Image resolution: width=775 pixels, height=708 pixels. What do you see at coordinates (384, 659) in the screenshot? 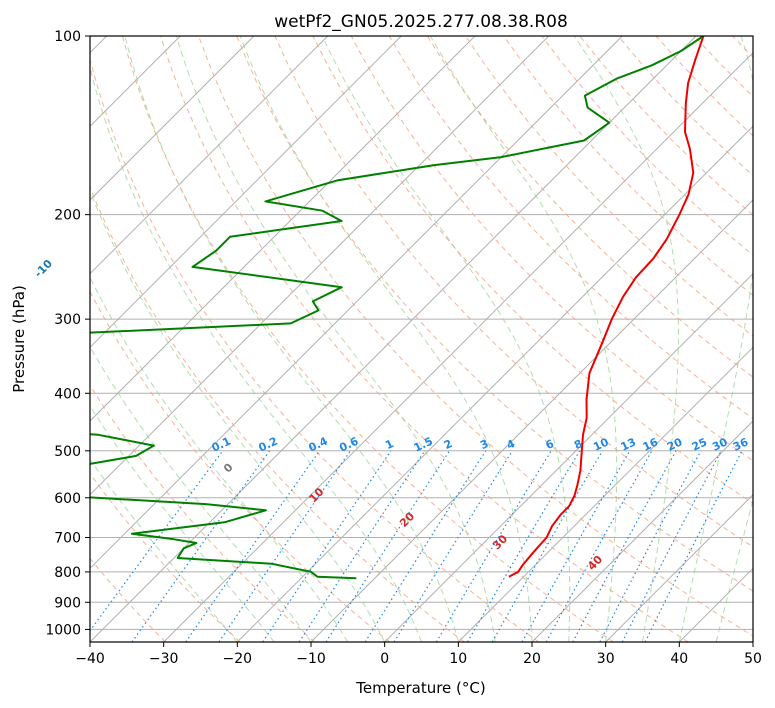
I see `x-tick-label: 0` at bounding box center [384, 659].